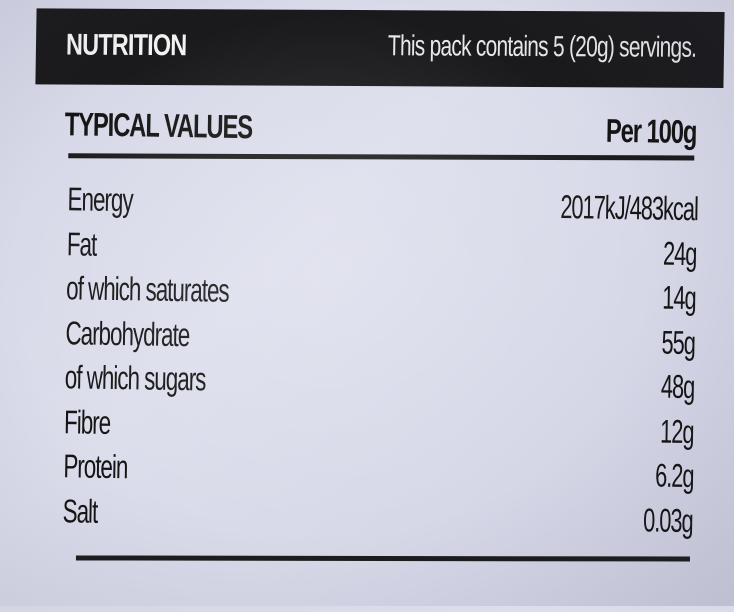 The height and width of the screenshot is (612, 734). Describe the element at coordinates (100, 199) in the screenshot. I see `nutrient-name: Energy` at that location.